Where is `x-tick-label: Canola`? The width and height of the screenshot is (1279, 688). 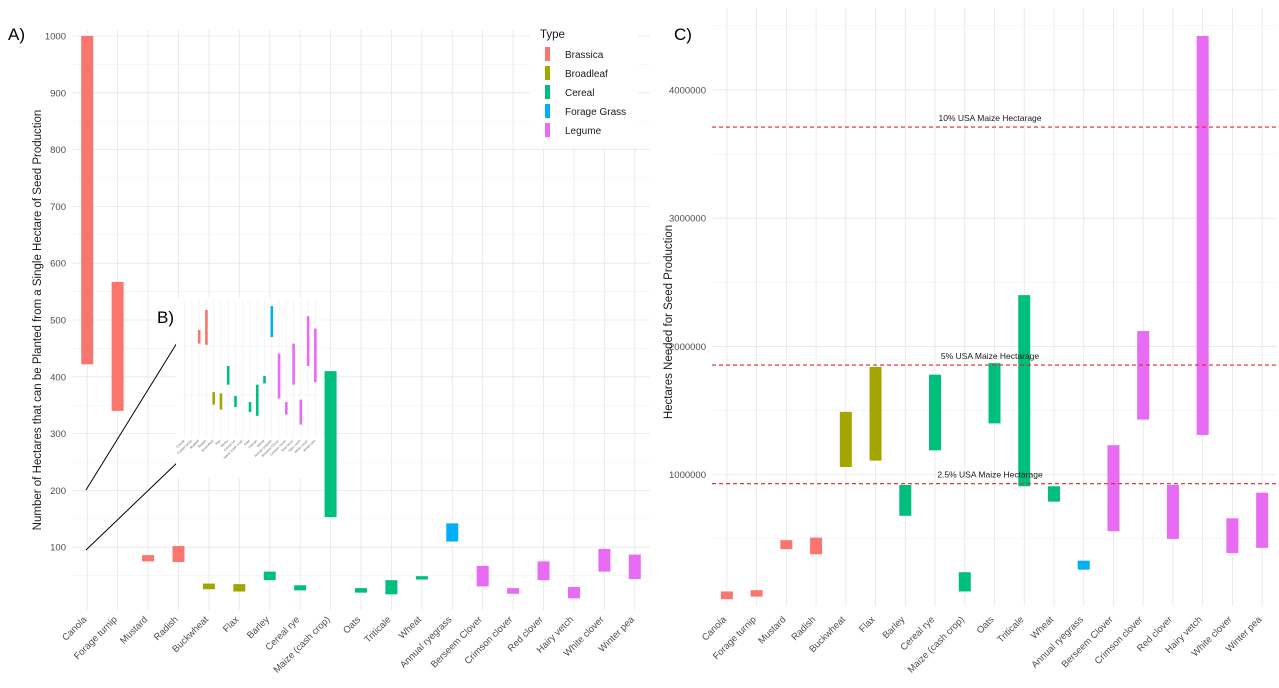
x-tick-label: Canola is located at coordinates (75, 629).